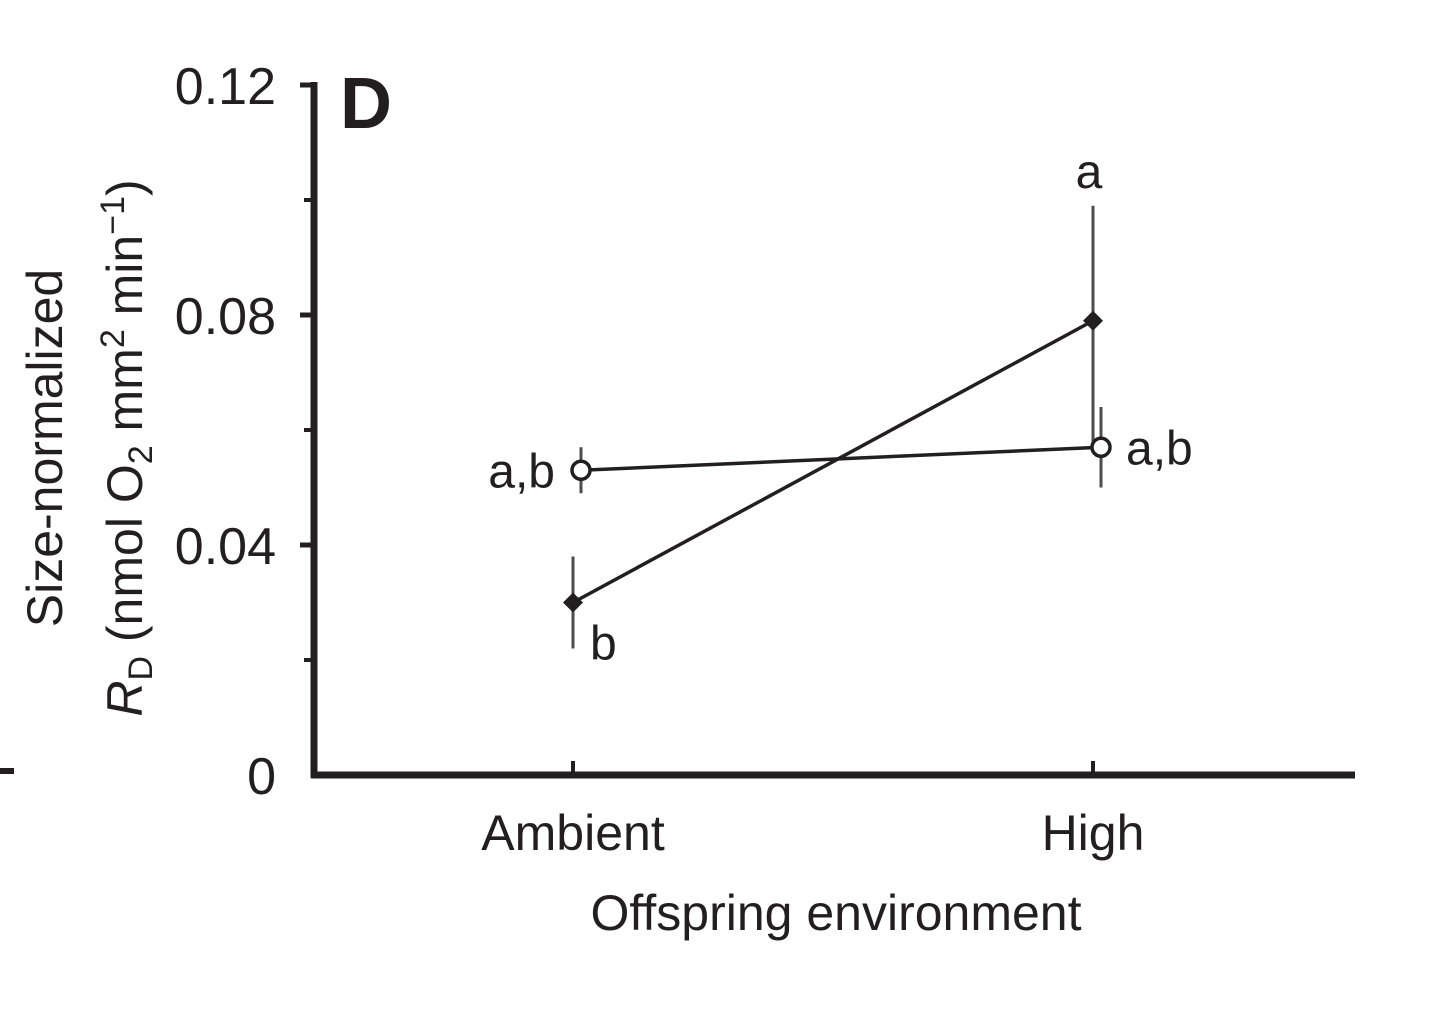  Describe the element at coordinates (125, 560) in the screenshot. I see `unit-nmol-o: (nmol O` at that location.